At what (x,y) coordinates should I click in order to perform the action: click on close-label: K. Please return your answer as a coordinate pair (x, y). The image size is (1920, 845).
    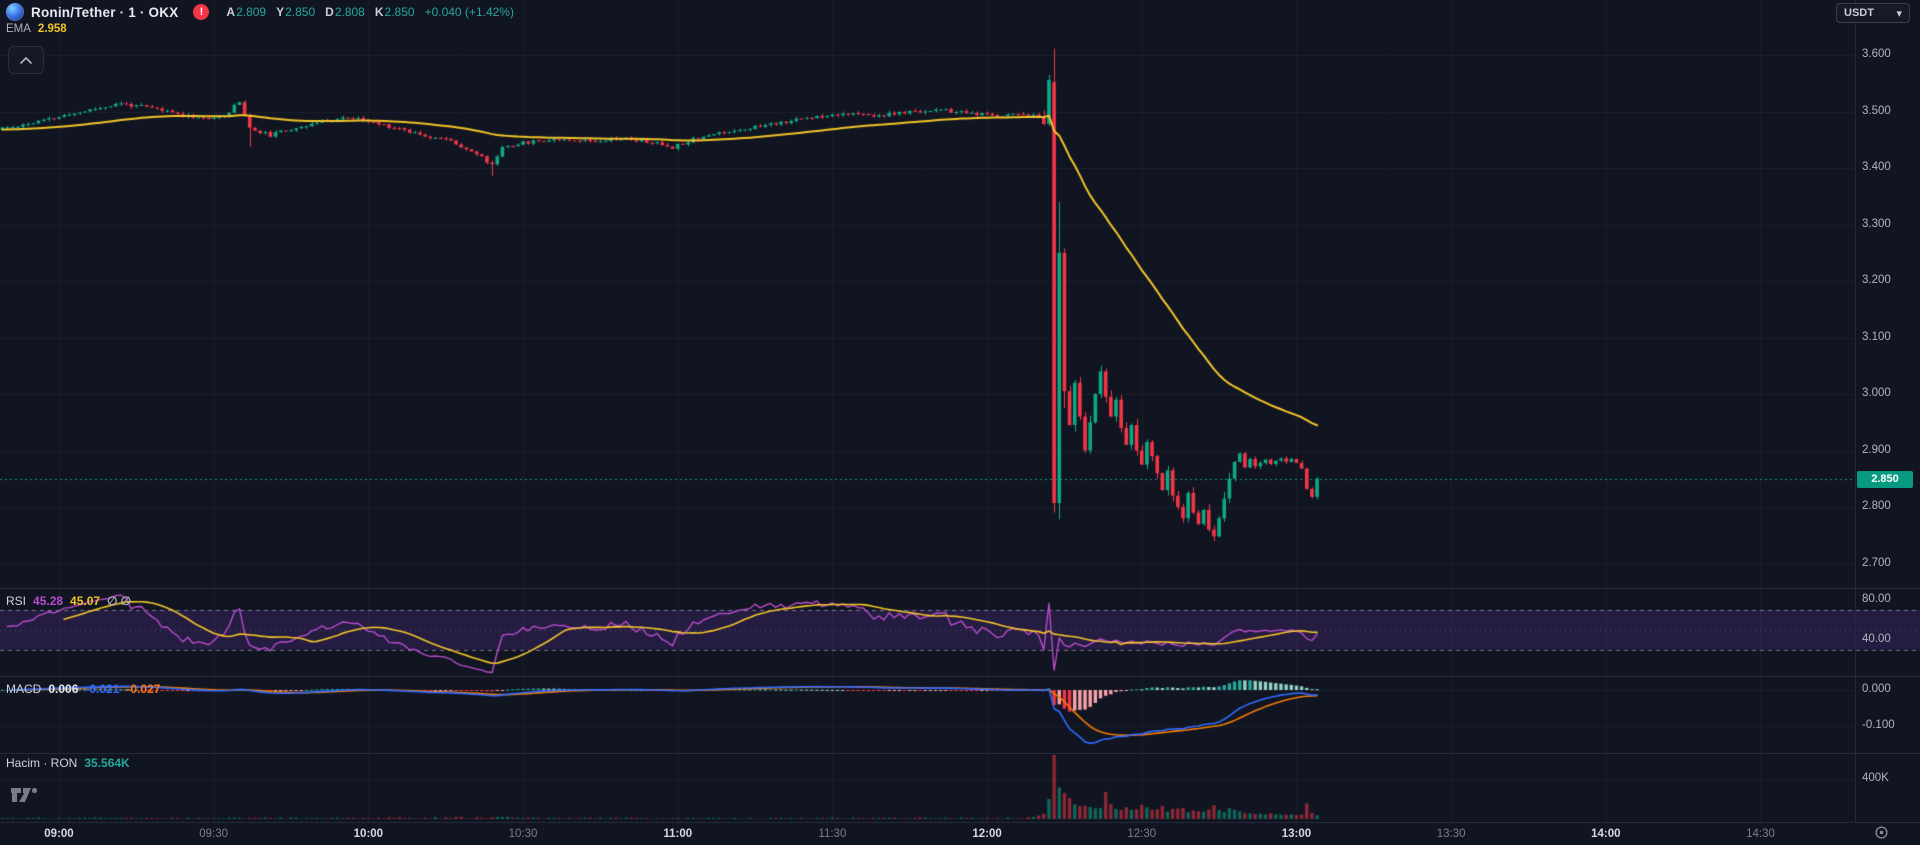
    Looking at the image, I should click on (379, 12).